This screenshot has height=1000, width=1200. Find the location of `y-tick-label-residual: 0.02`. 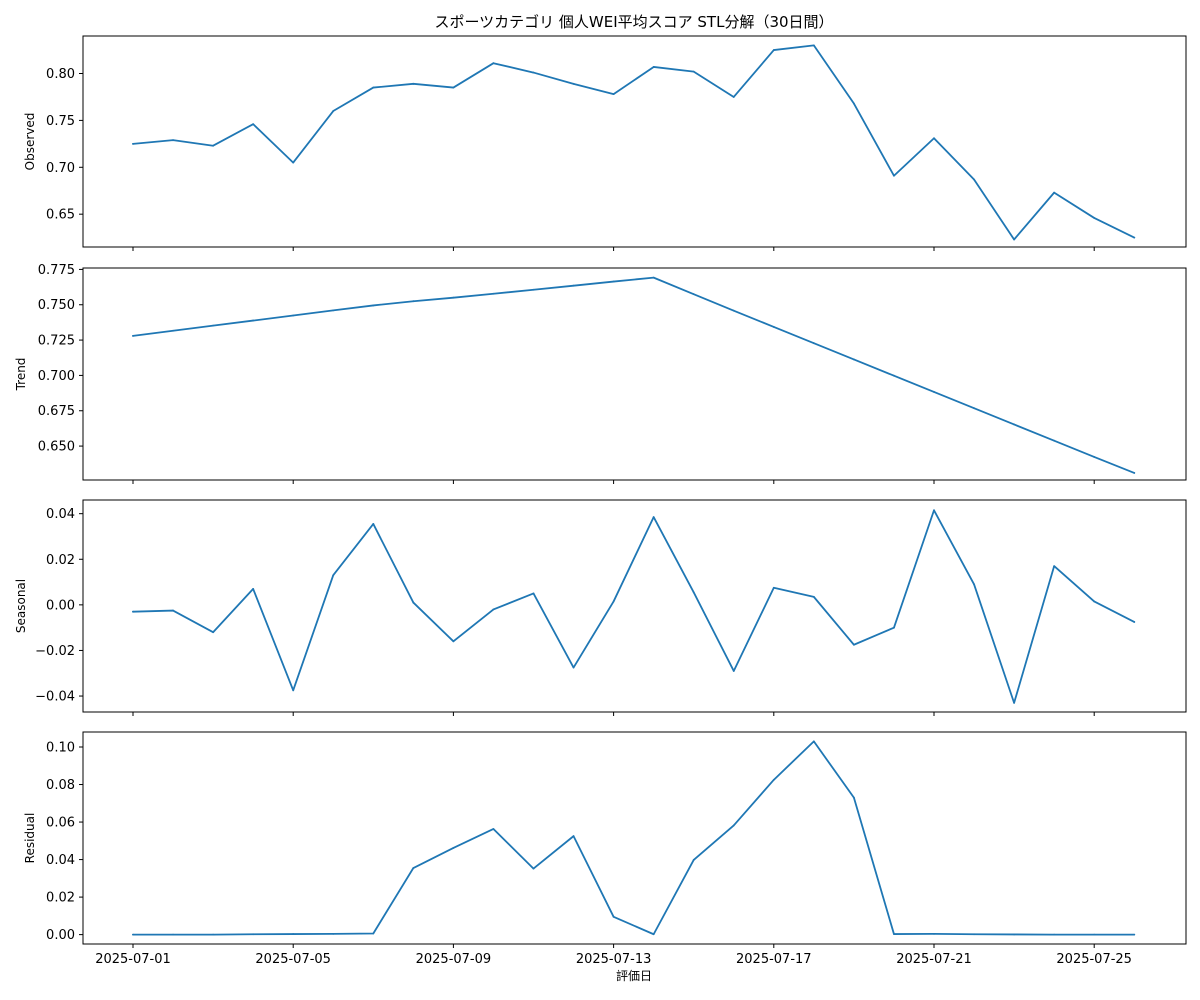

y-tick-label-residual: 0.02 is located at coordinates (60, 898).